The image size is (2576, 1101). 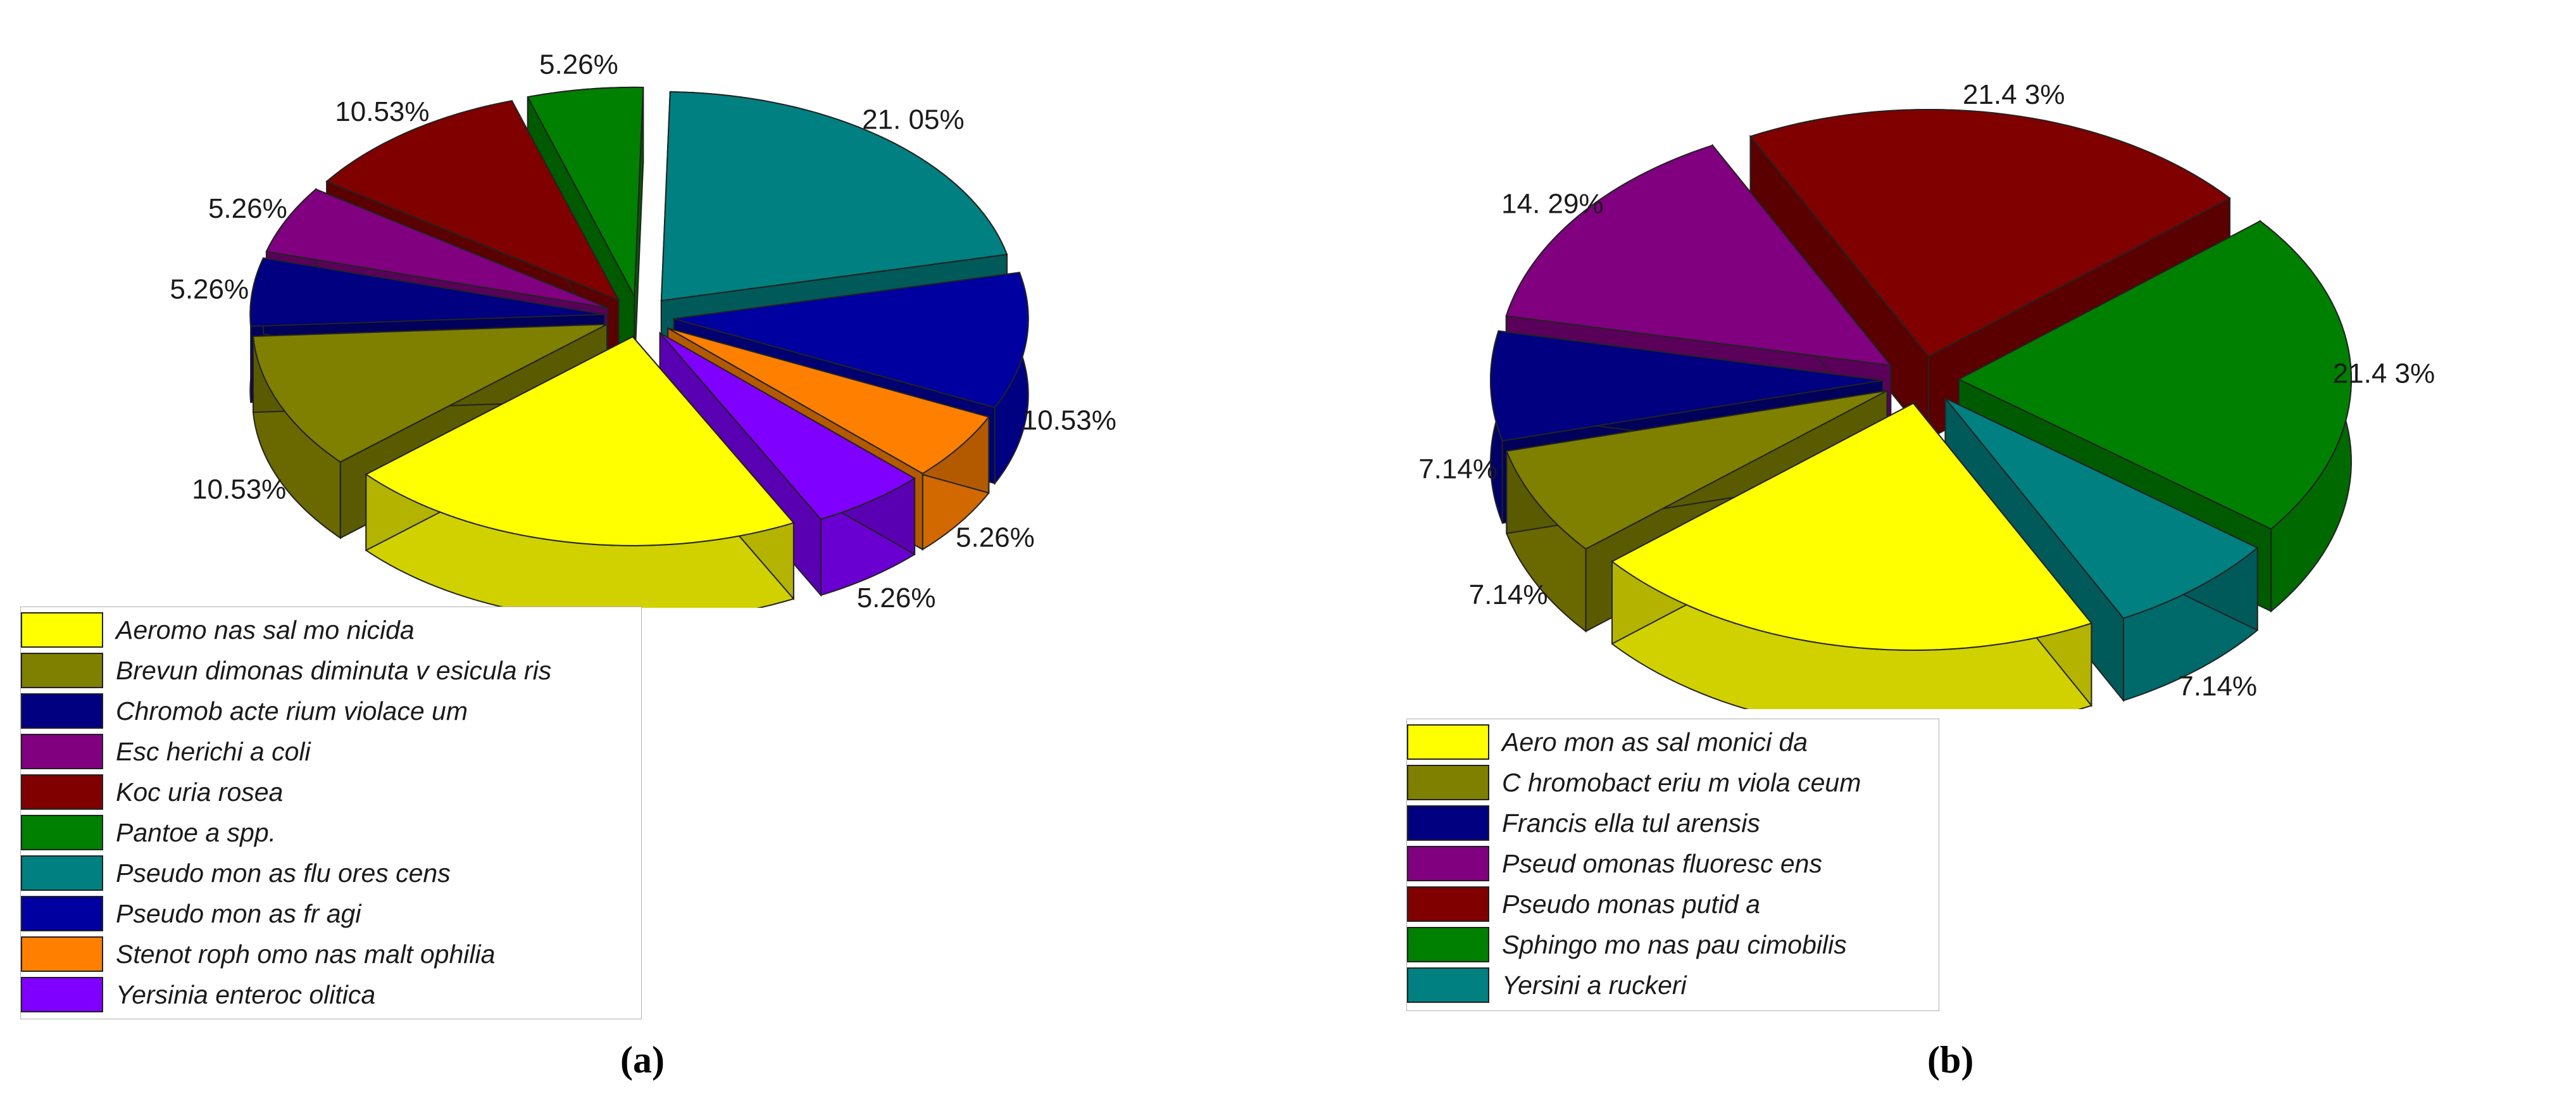 I want to click on legend-label: Aeromo nas sal mo nicida, so click(x=265, y=630).